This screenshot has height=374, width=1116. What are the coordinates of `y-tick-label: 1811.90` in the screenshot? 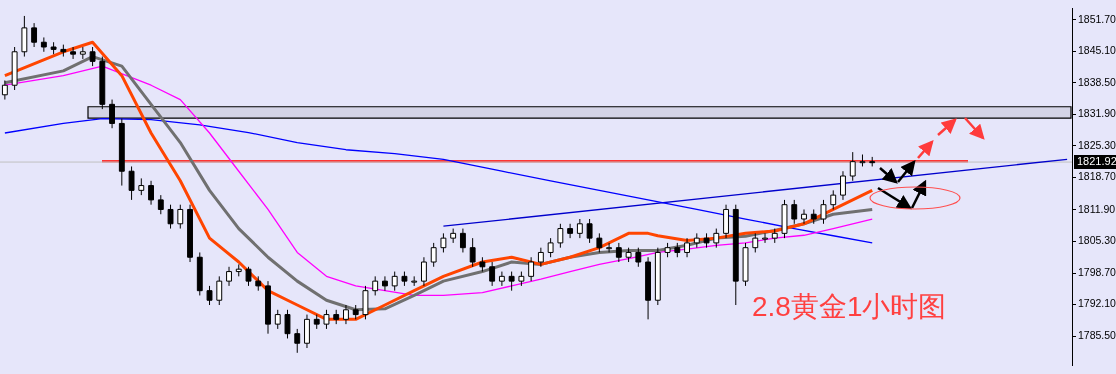 It's located at (1097, 208).